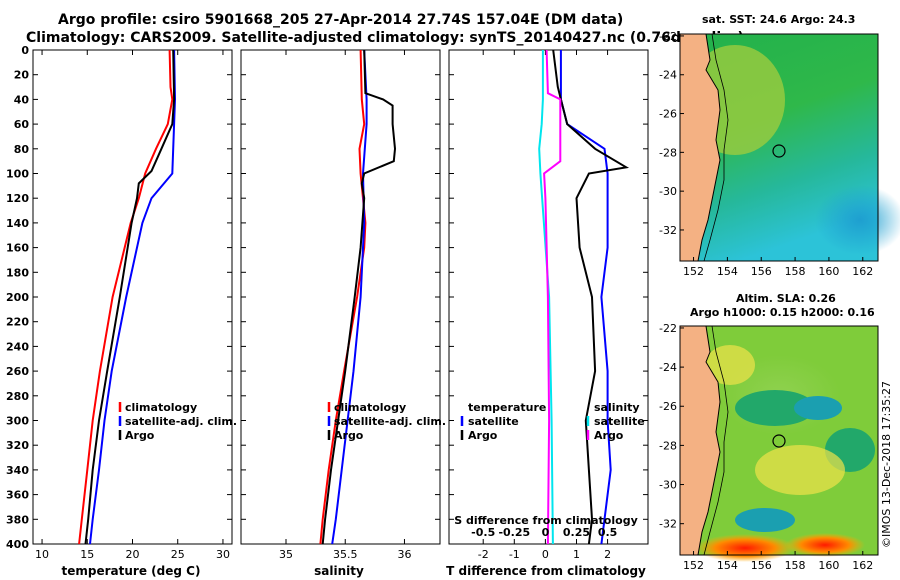  I want to click on y-tick-label: 400, so click(17, 544).